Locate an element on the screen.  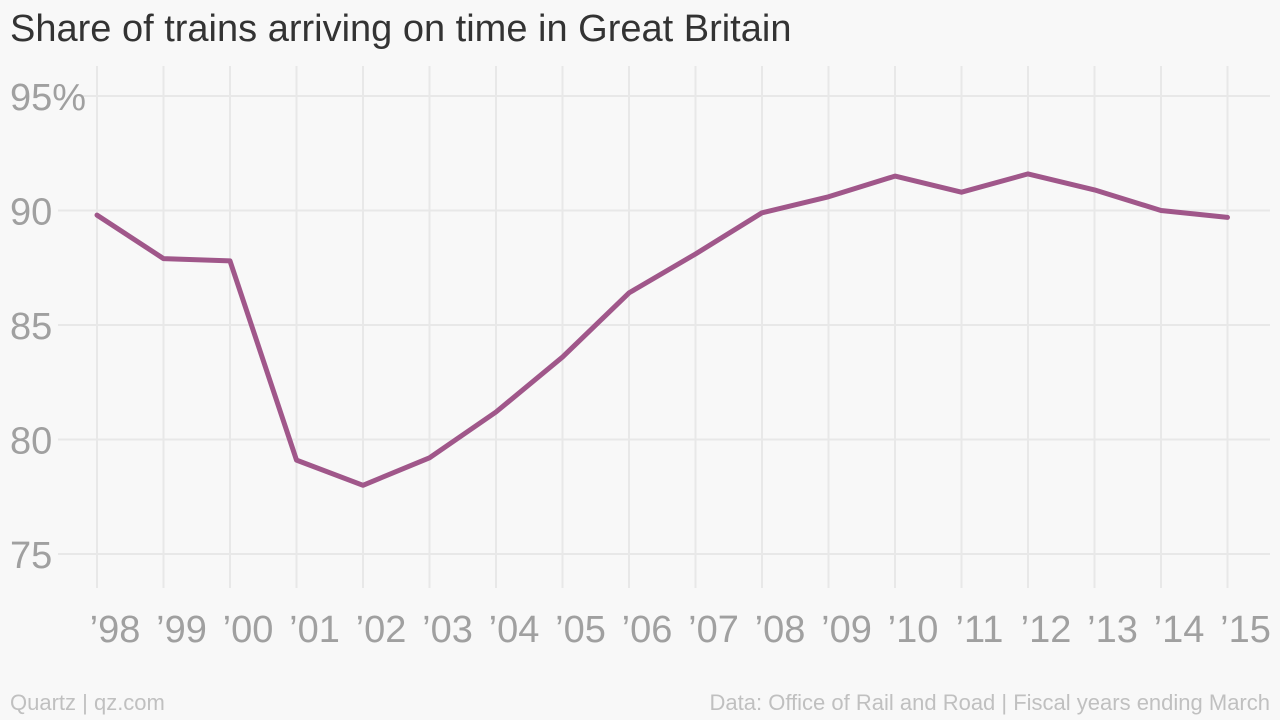
footer-credit: Quartz | qz.com is located at coordinates (87, 702).